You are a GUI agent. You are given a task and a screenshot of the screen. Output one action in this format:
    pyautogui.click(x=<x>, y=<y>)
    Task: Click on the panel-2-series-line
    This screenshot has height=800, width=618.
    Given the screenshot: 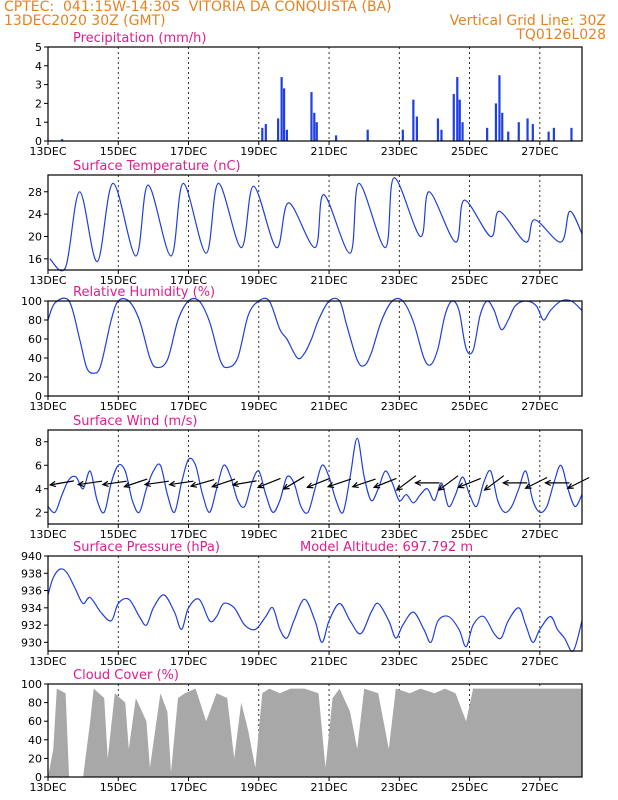 What is the action you would take?
    pyautogui.click(x=316, y=224)
    